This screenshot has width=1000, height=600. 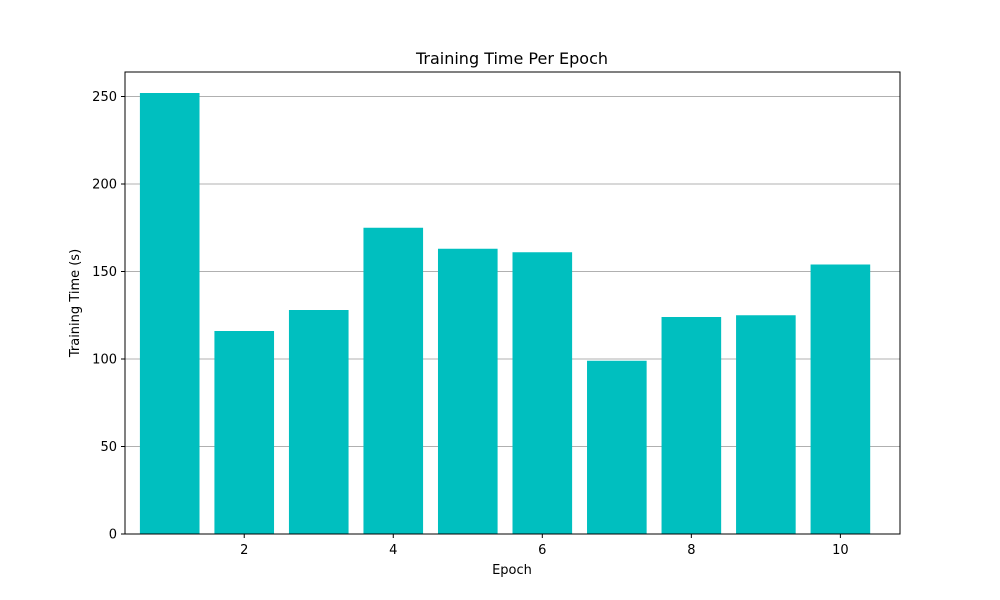 What do you see at coordinates (691, 550) in the screenshot?
I see `x-tick-label: 8` at bounding box center [691, 550].